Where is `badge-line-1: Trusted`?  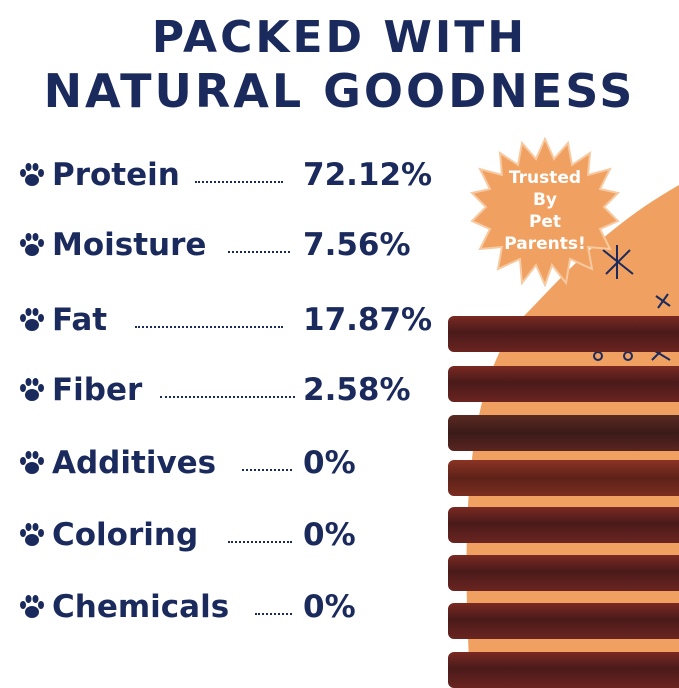 badge-line-1: Trusted is located at coordinates (545, 178).